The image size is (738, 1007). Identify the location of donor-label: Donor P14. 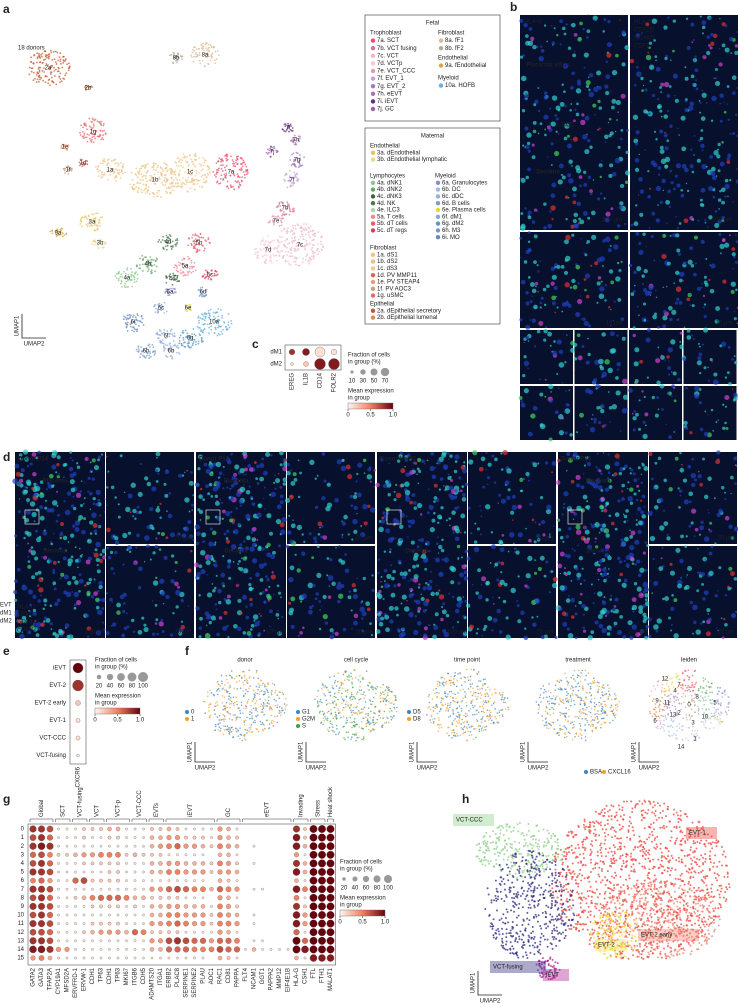
(33, 460).